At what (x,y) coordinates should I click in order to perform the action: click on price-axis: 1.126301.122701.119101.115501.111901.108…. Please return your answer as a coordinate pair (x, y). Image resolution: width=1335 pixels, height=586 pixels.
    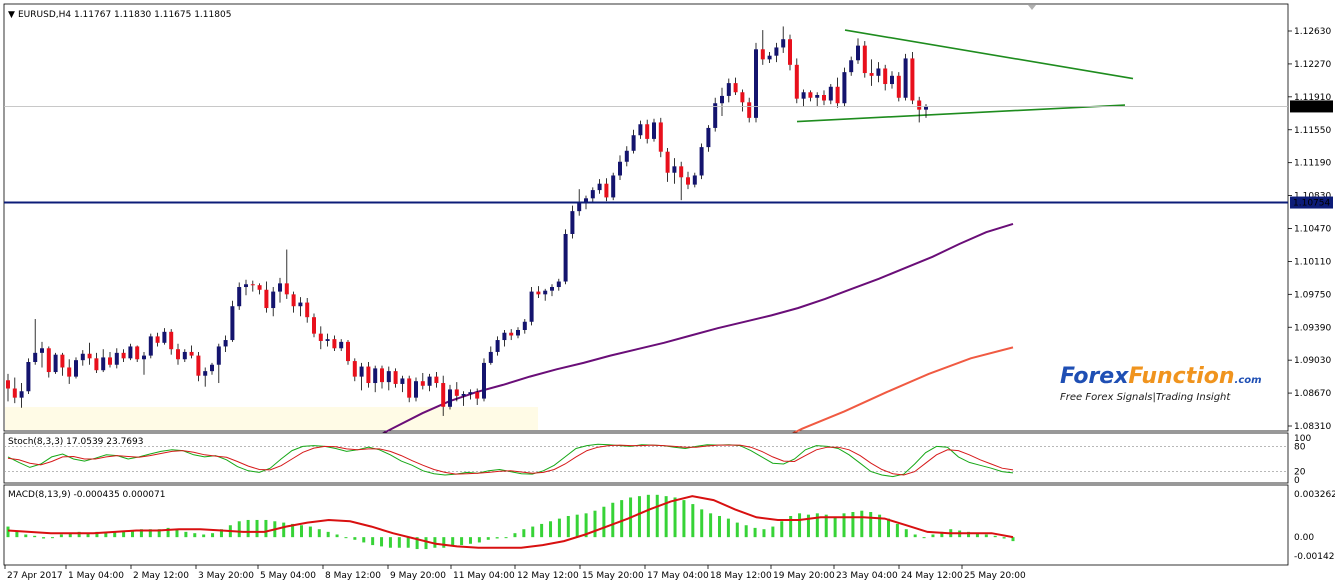
    Looking at the image, I should click on (1310, 229).